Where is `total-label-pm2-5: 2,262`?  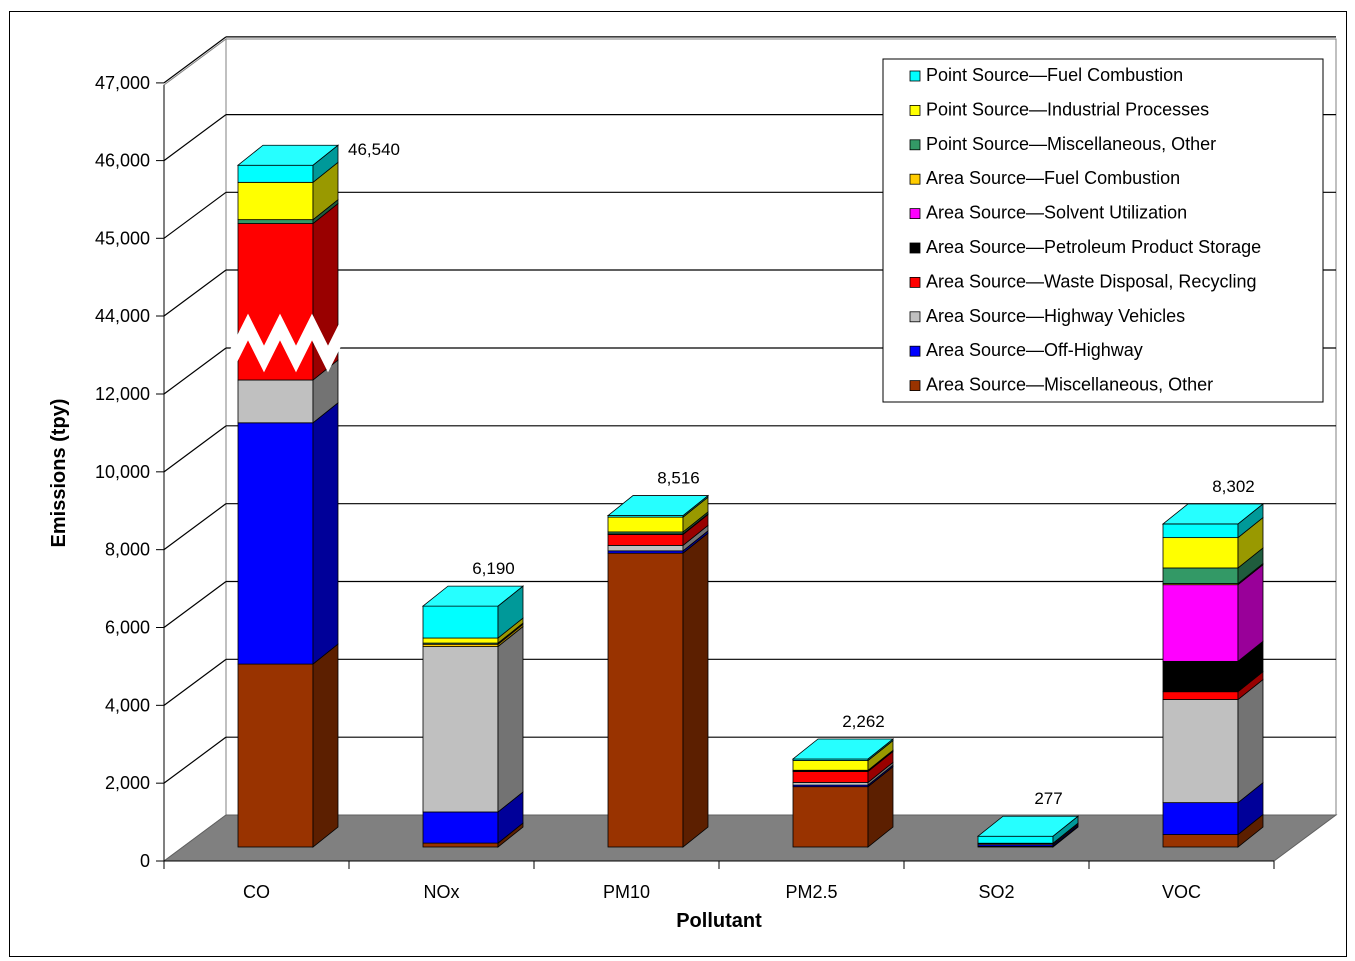
total-label-pm2-5: 2,262 is located at coordinates (863, 721).